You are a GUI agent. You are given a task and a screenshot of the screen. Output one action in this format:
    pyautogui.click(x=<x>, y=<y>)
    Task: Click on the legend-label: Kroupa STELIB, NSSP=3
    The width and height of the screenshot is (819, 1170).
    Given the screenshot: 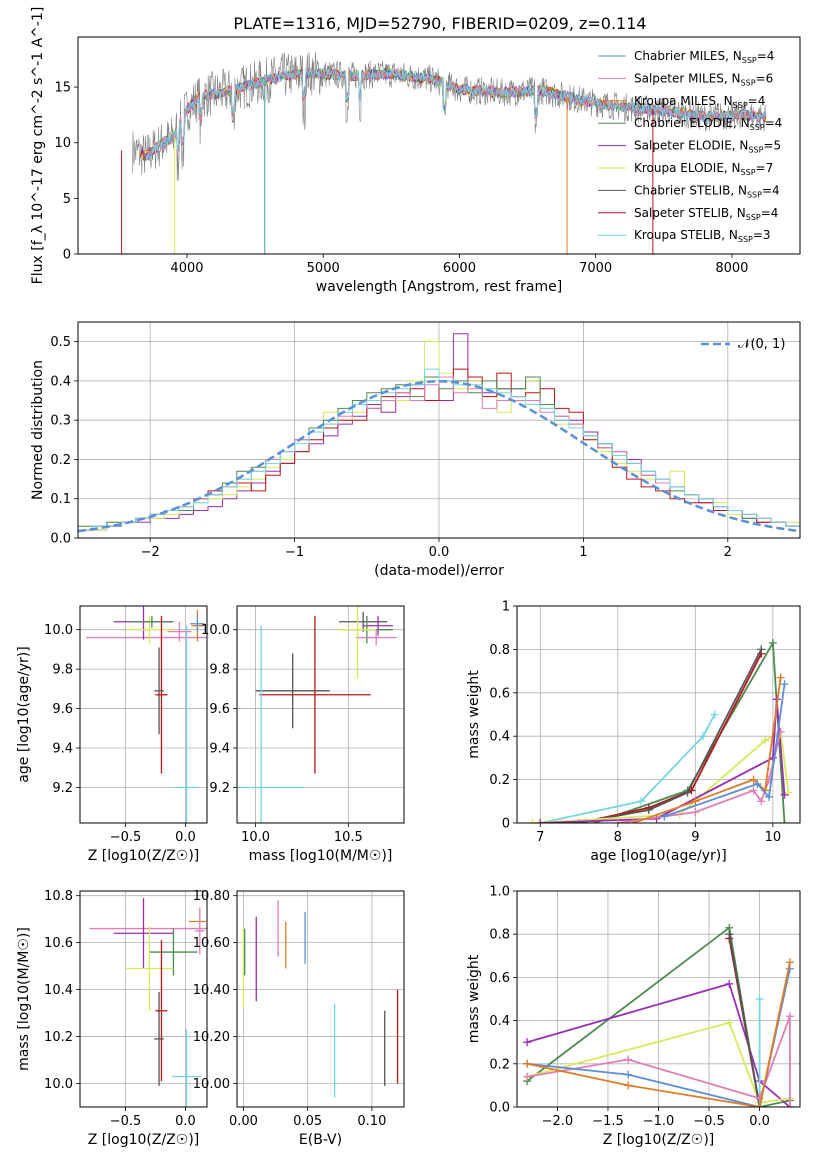 What is the action you would take?
    pyautogui.click(x=702, y=236)
    